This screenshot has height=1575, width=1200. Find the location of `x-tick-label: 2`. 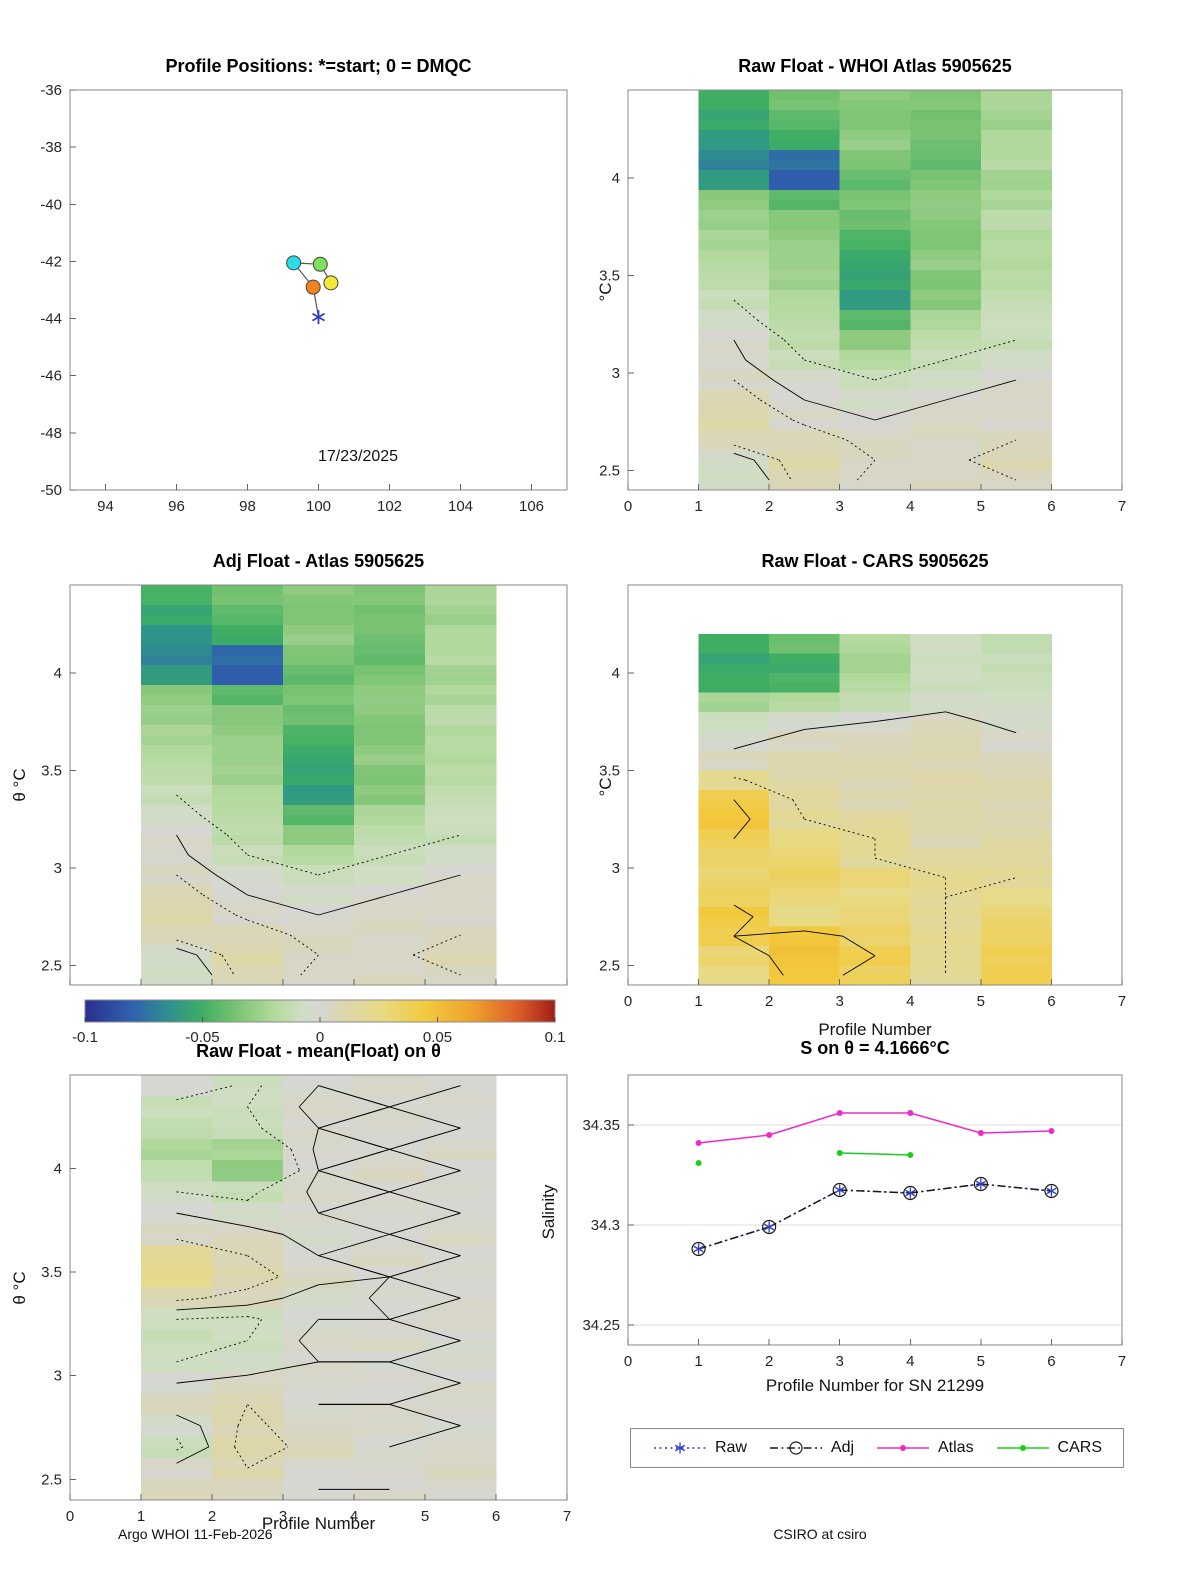

x-tick-label: 2 is located at coordinates (212, 1516).